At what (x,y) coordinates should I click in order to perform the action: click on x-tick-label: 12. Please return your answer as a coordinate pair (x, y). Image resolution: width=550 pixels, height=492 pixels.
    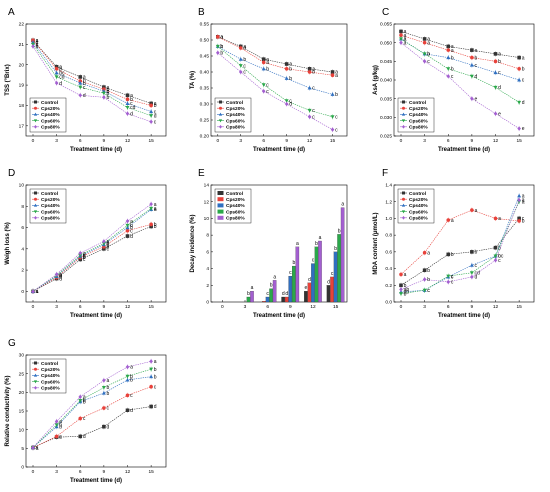
    Looking at the image, I should click on (128, 472).